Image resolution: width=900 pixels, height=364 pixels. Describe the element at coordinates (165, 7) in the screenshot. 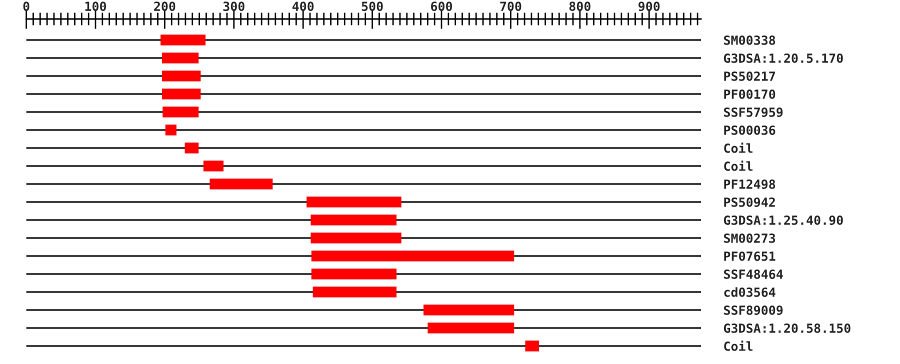

I see `x-tick-label: 200` at that location.